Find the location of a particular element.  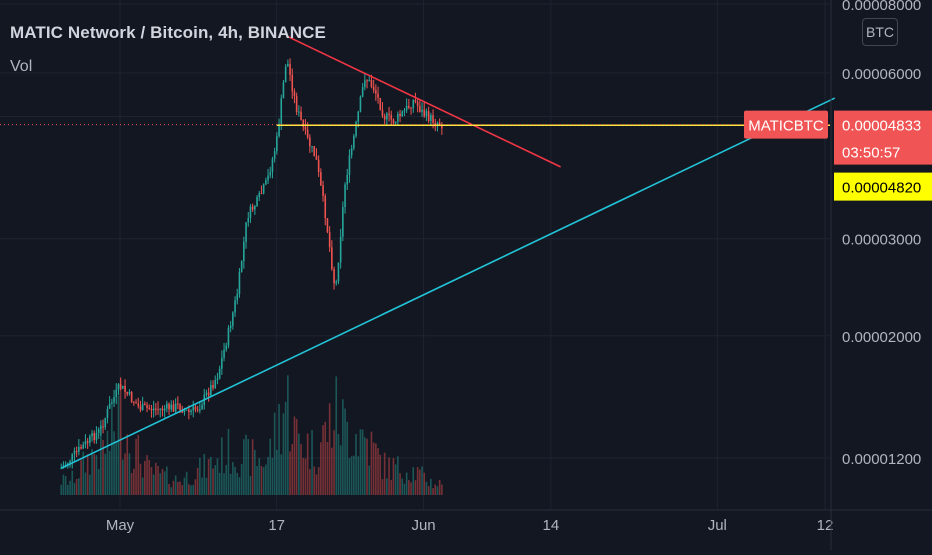

volume-legend: Vol is located at coordinates (21, 66).